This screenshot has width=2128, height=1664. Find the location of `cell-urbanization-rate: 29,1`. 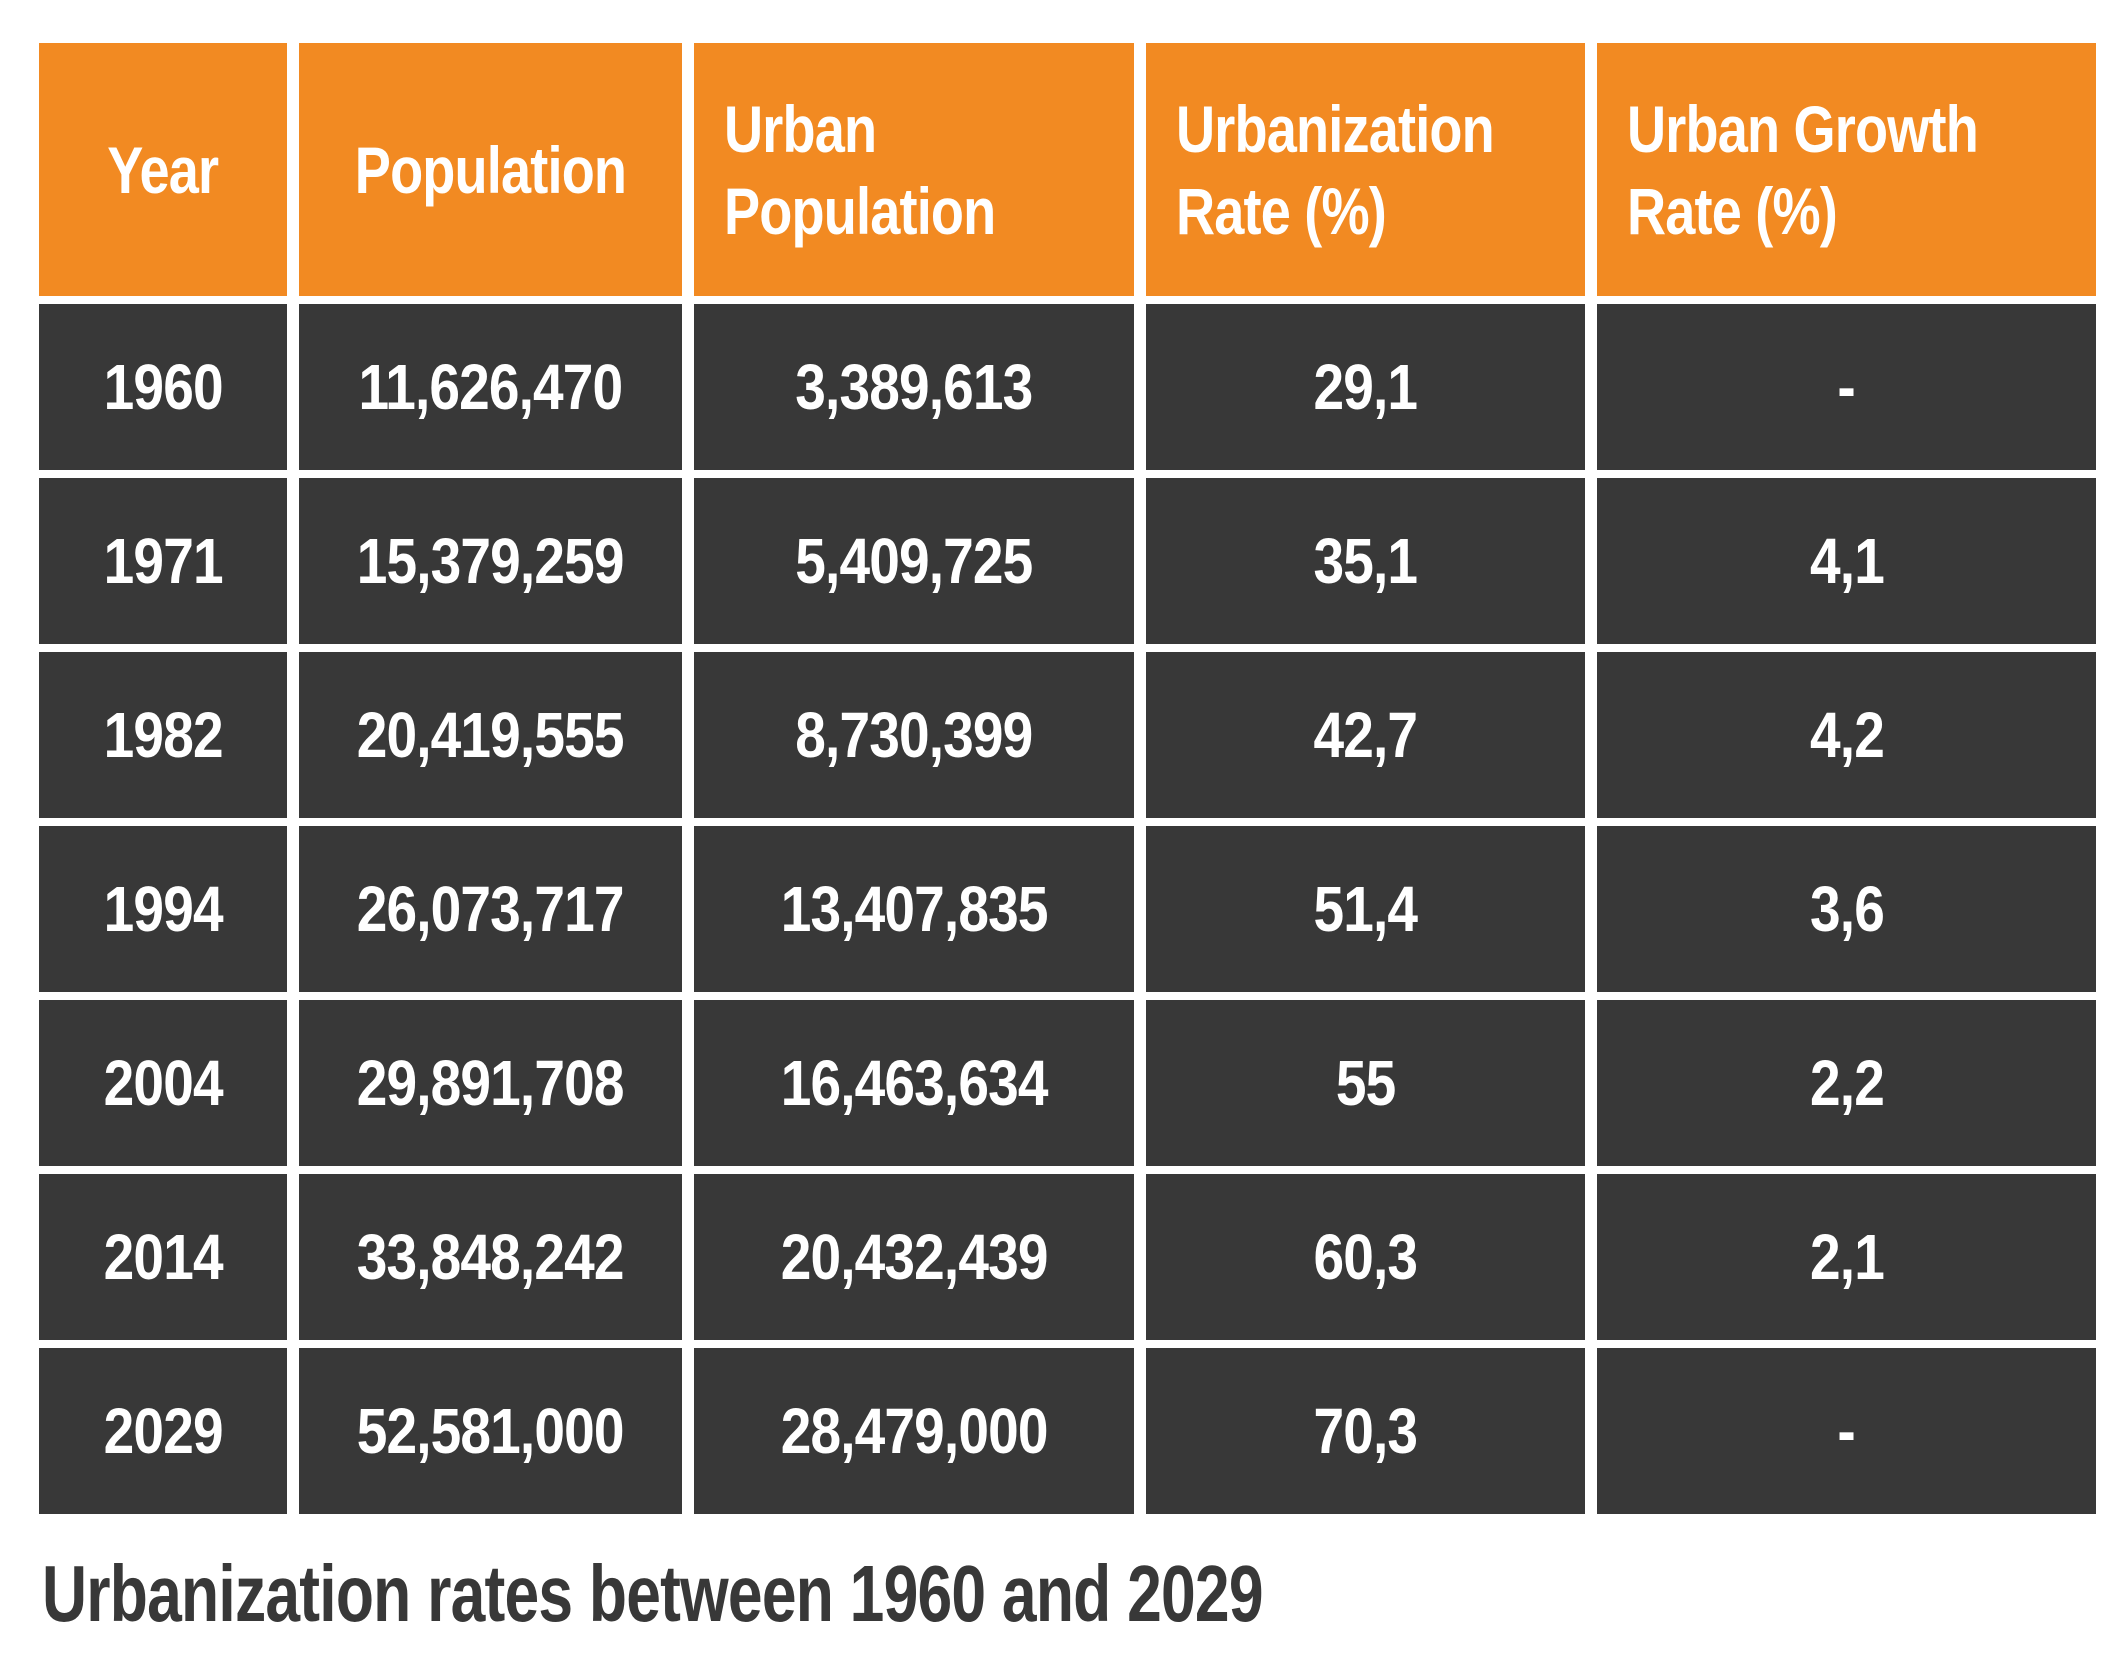

cell-urbanization-rate: 29,1 is located at coordinates (1365, 387).